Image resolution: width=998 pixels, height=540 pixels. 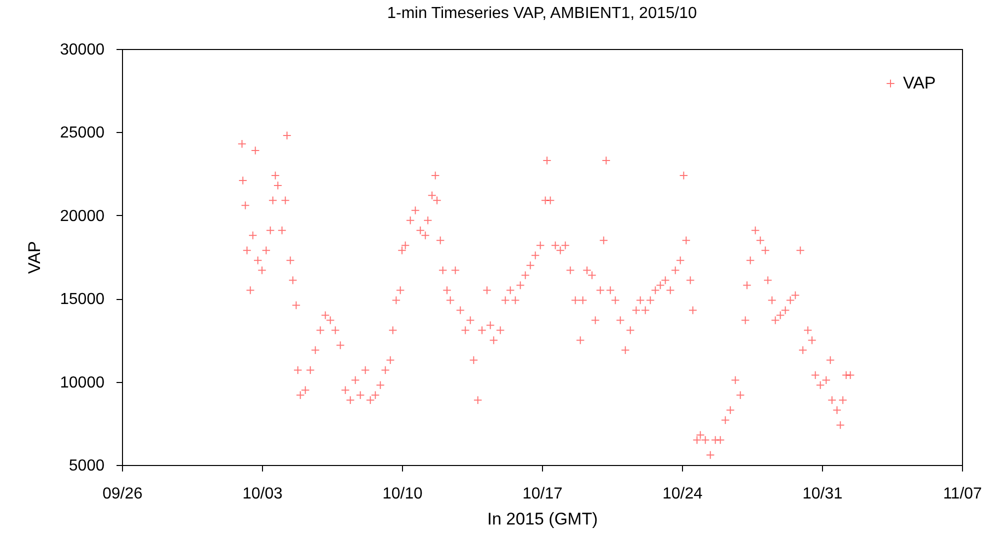 I want to click on y-tick-label: 25000, so click(x=82, y=133).